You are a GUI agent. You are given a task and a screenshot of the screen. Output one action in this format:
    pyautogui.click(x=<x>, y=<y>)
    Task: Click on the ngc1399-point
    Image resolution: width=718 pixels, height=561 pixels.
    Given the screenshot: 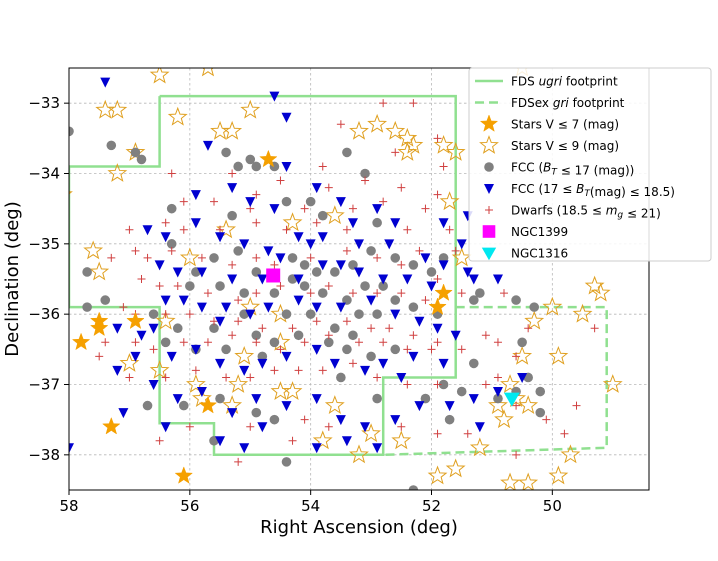 What is the action you would take?
    pyautogui.click(x=273, y=275)
    